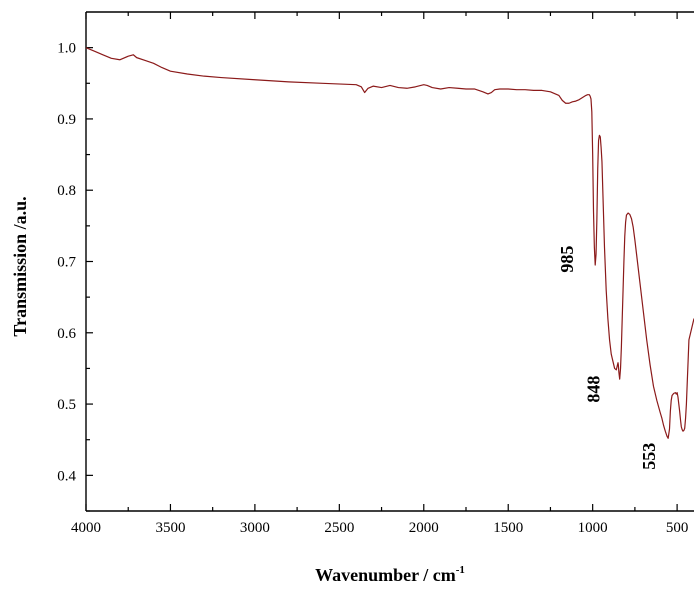 This screenshot has height=589, width=694. I want to click on x-tick-label: 500, so click(677, 528).